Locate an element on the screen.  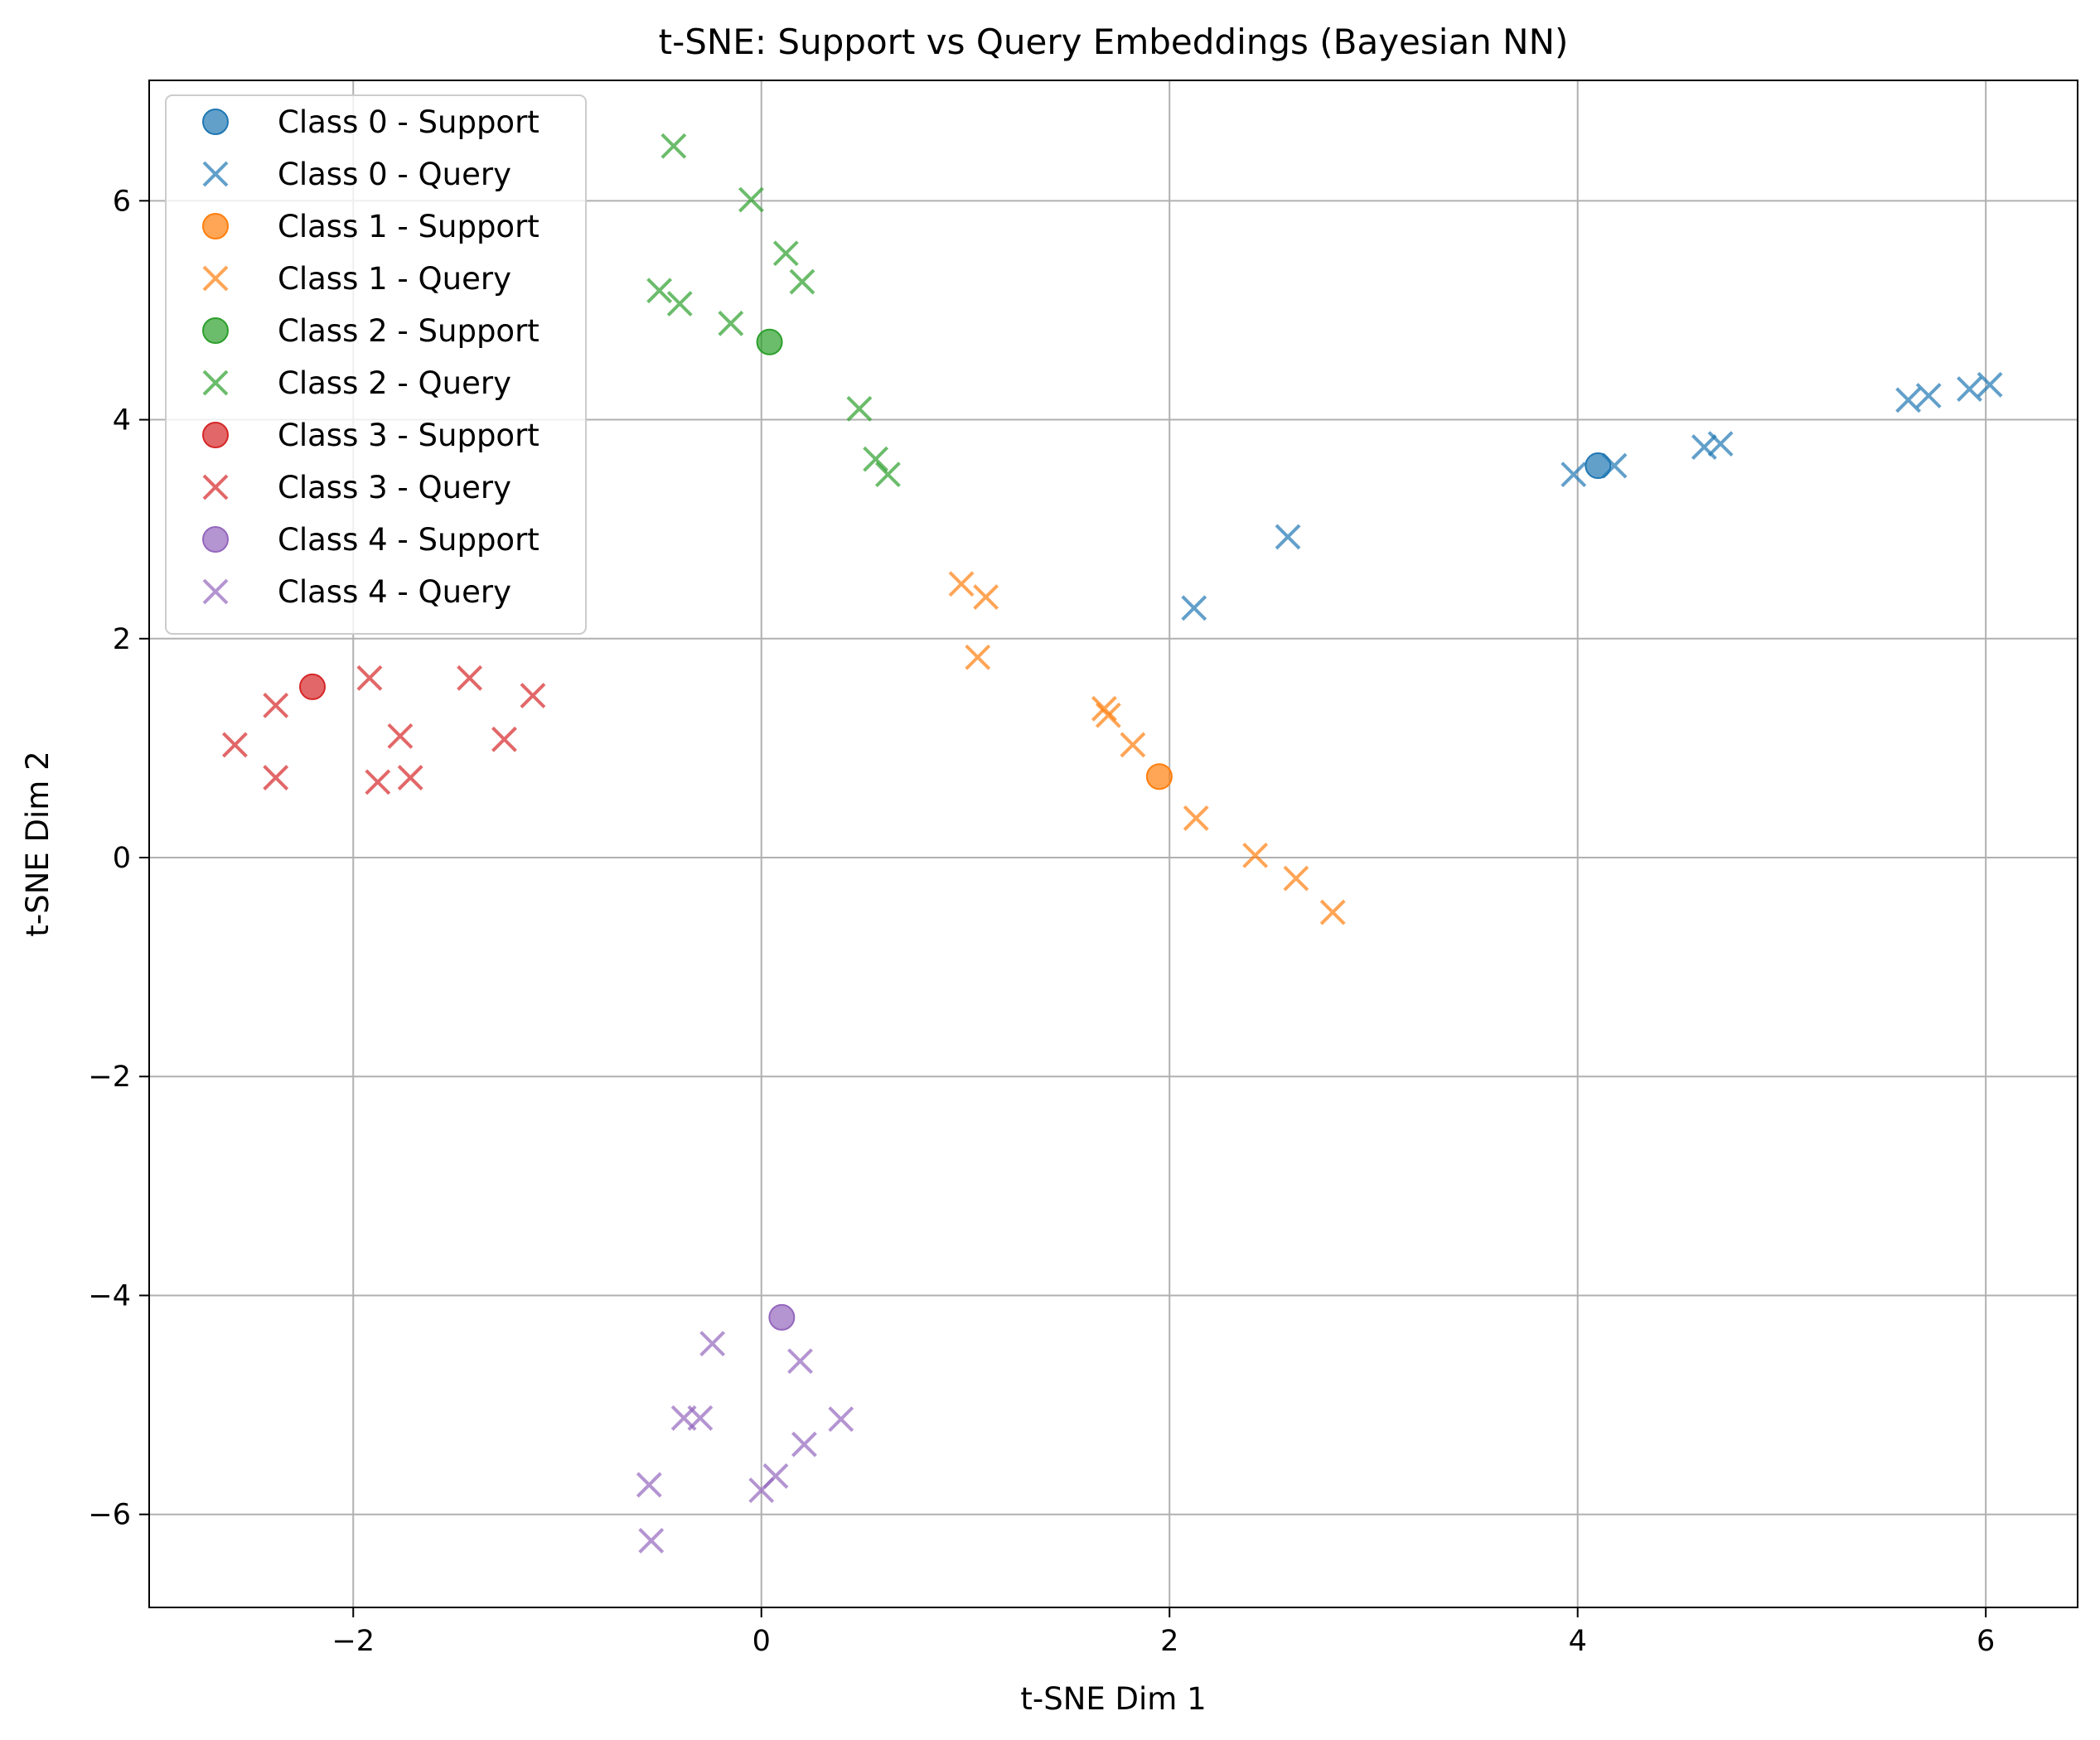
y-tick-label: 0 is located at coordinates (122, 858).